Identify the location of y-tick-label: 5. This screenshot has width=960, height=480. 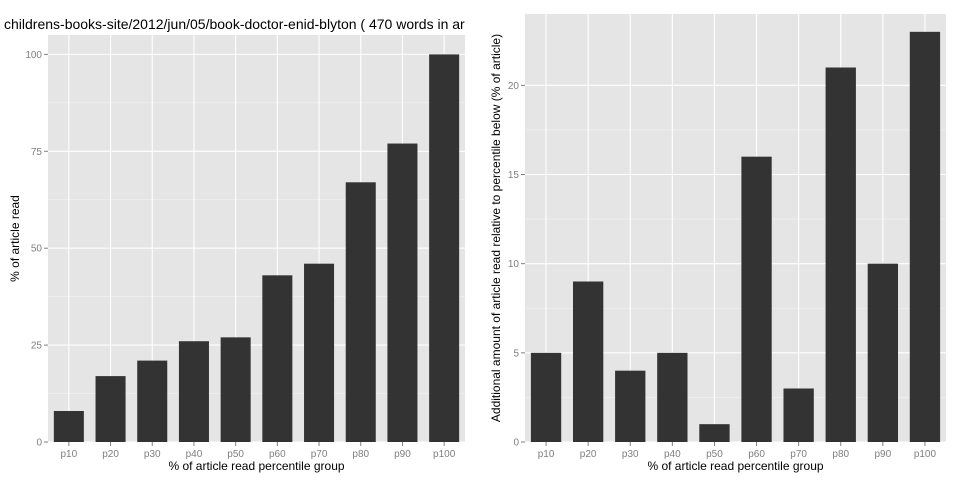
(516, 353).